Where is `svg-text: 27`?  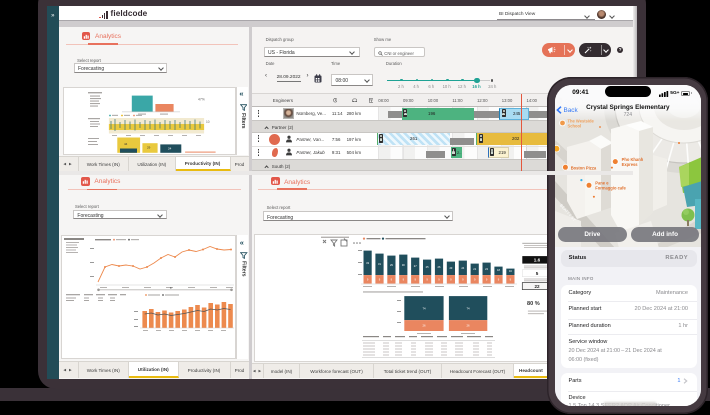
svg-text: 27 is located at coordinates (414, 266).